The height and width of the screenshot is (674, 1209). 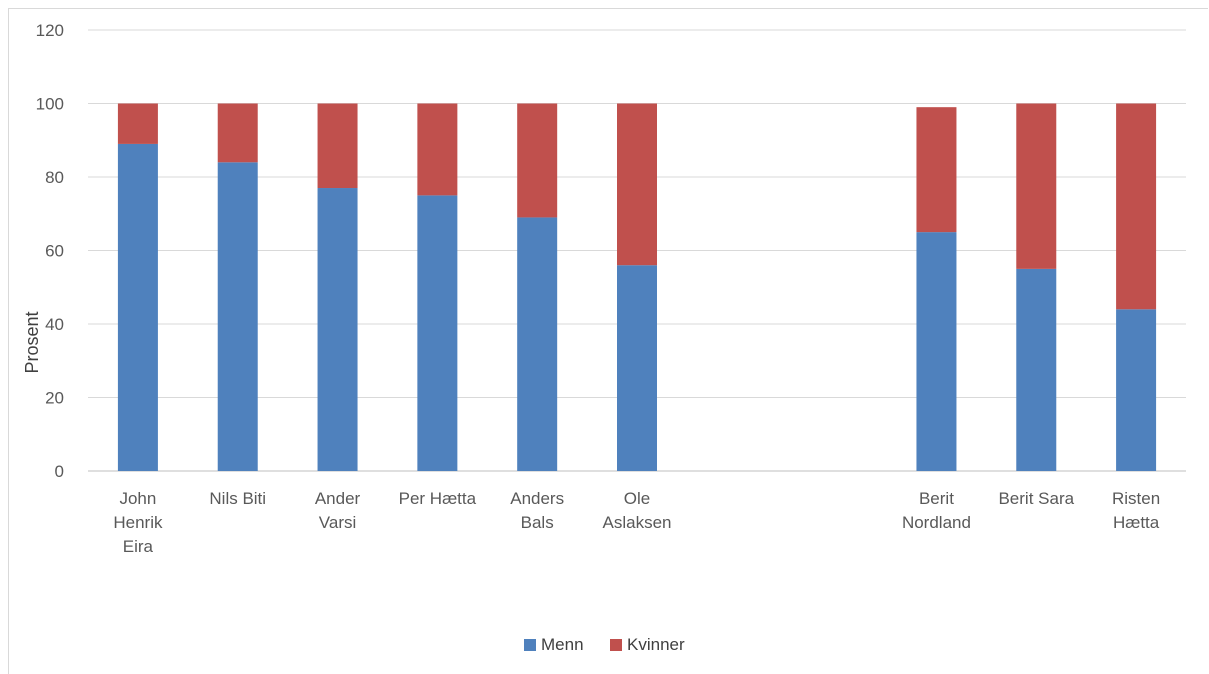 What do you see at coordinates (237, 498) in the screenshot?
I see `x-category-label: Nils Biti` at bounding box center [237, 498].